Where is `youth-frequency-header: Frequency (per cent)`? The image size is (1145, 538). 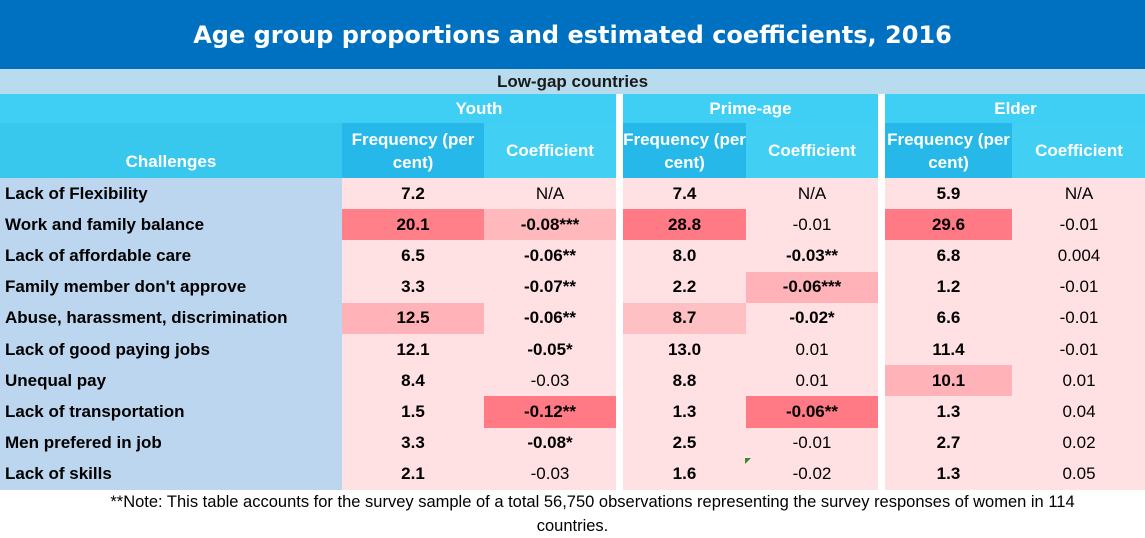 youth-frequency-header: Frequency (per cent) is located at coordinates (413, 150).